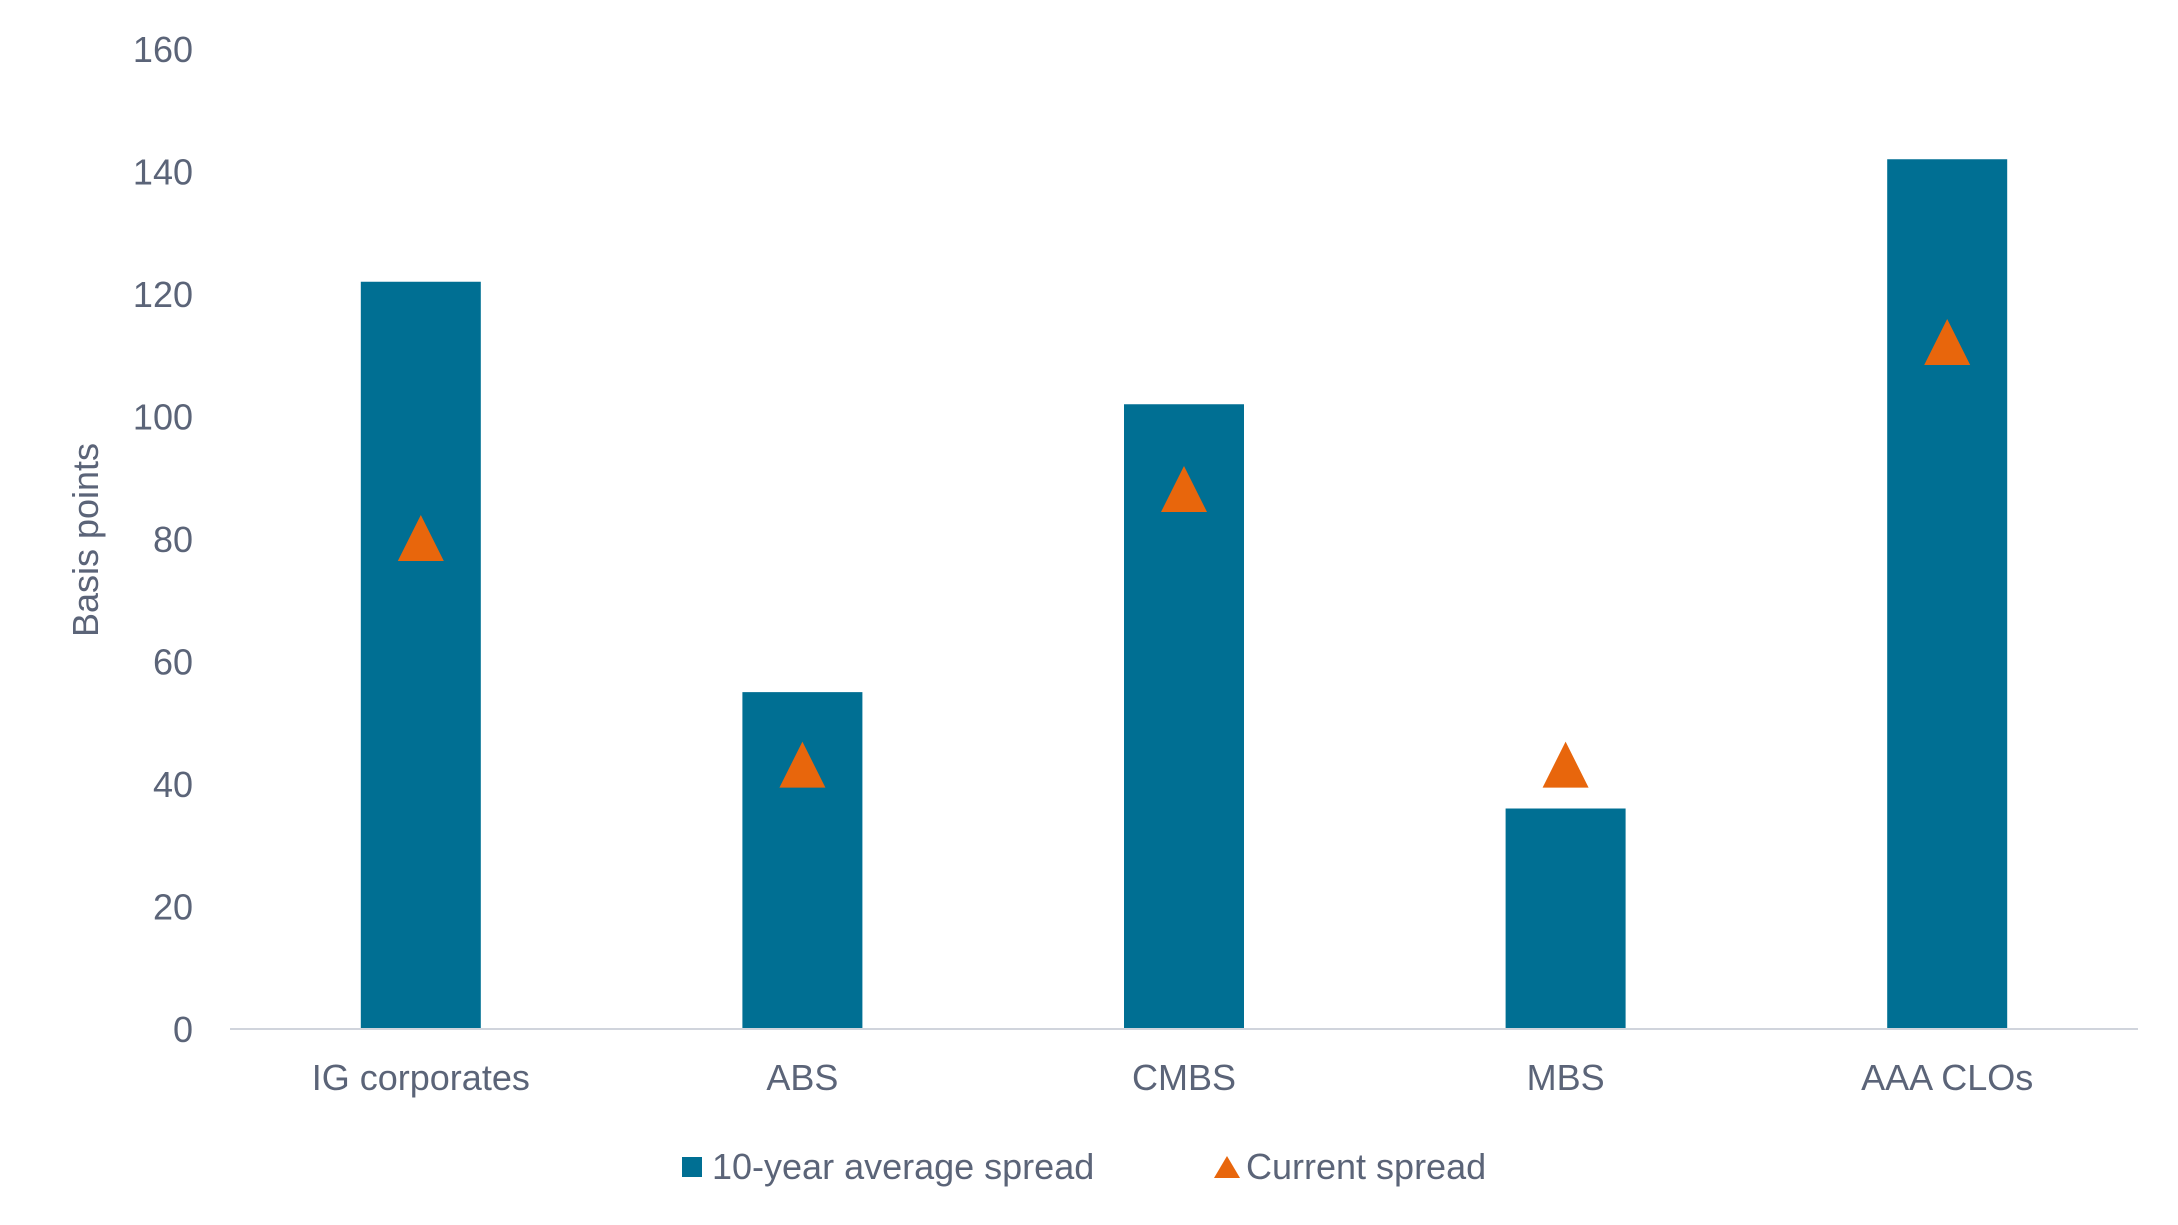 The image size is (2178, 1225). Describe the element at coordinates (1566, 1077) in the screenshot. I see `x-tick-label: MBS` at that location.